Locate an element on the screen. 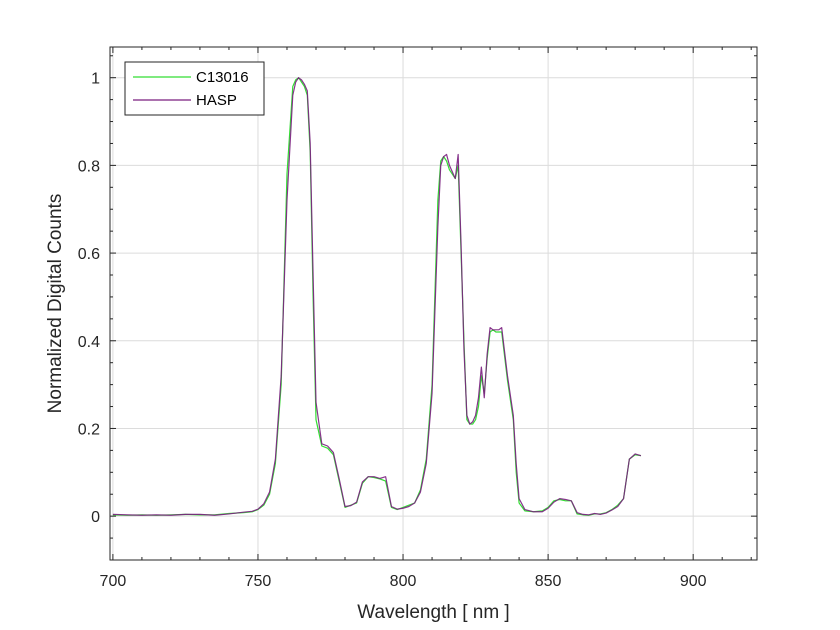  y-tick-label: 0 is located at coordinates (95, 517).